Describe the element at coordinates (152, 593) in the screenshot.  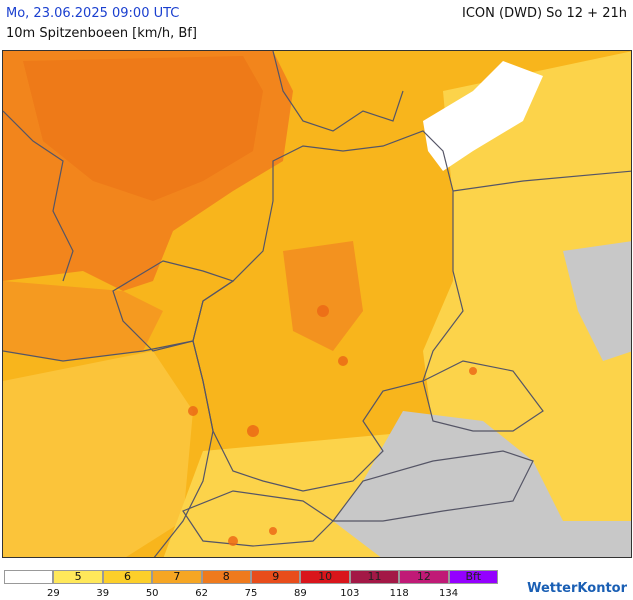
I see `legend-tick-label: 50` at that location.